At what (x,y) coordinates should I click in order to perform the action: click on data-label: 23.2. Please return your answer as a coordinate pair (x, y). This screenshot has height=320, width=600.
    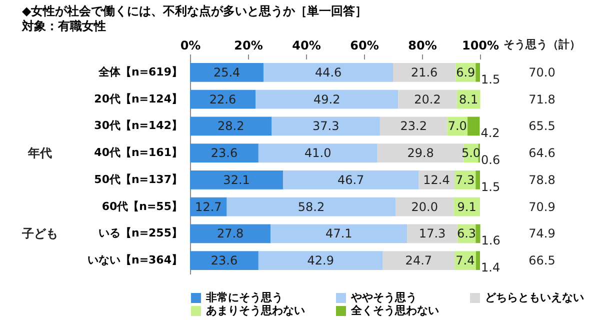
    Looking at the image, I should click on (413, 126).